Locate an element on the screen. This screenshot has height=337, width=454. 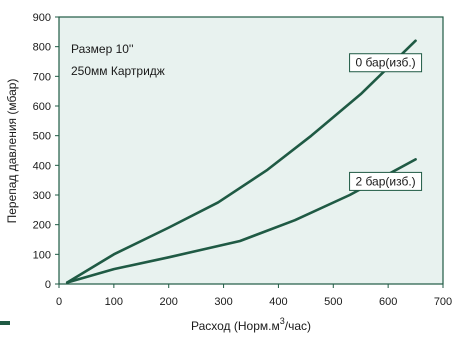
y-tick-label: 700 is located at coordinates (42, 77).